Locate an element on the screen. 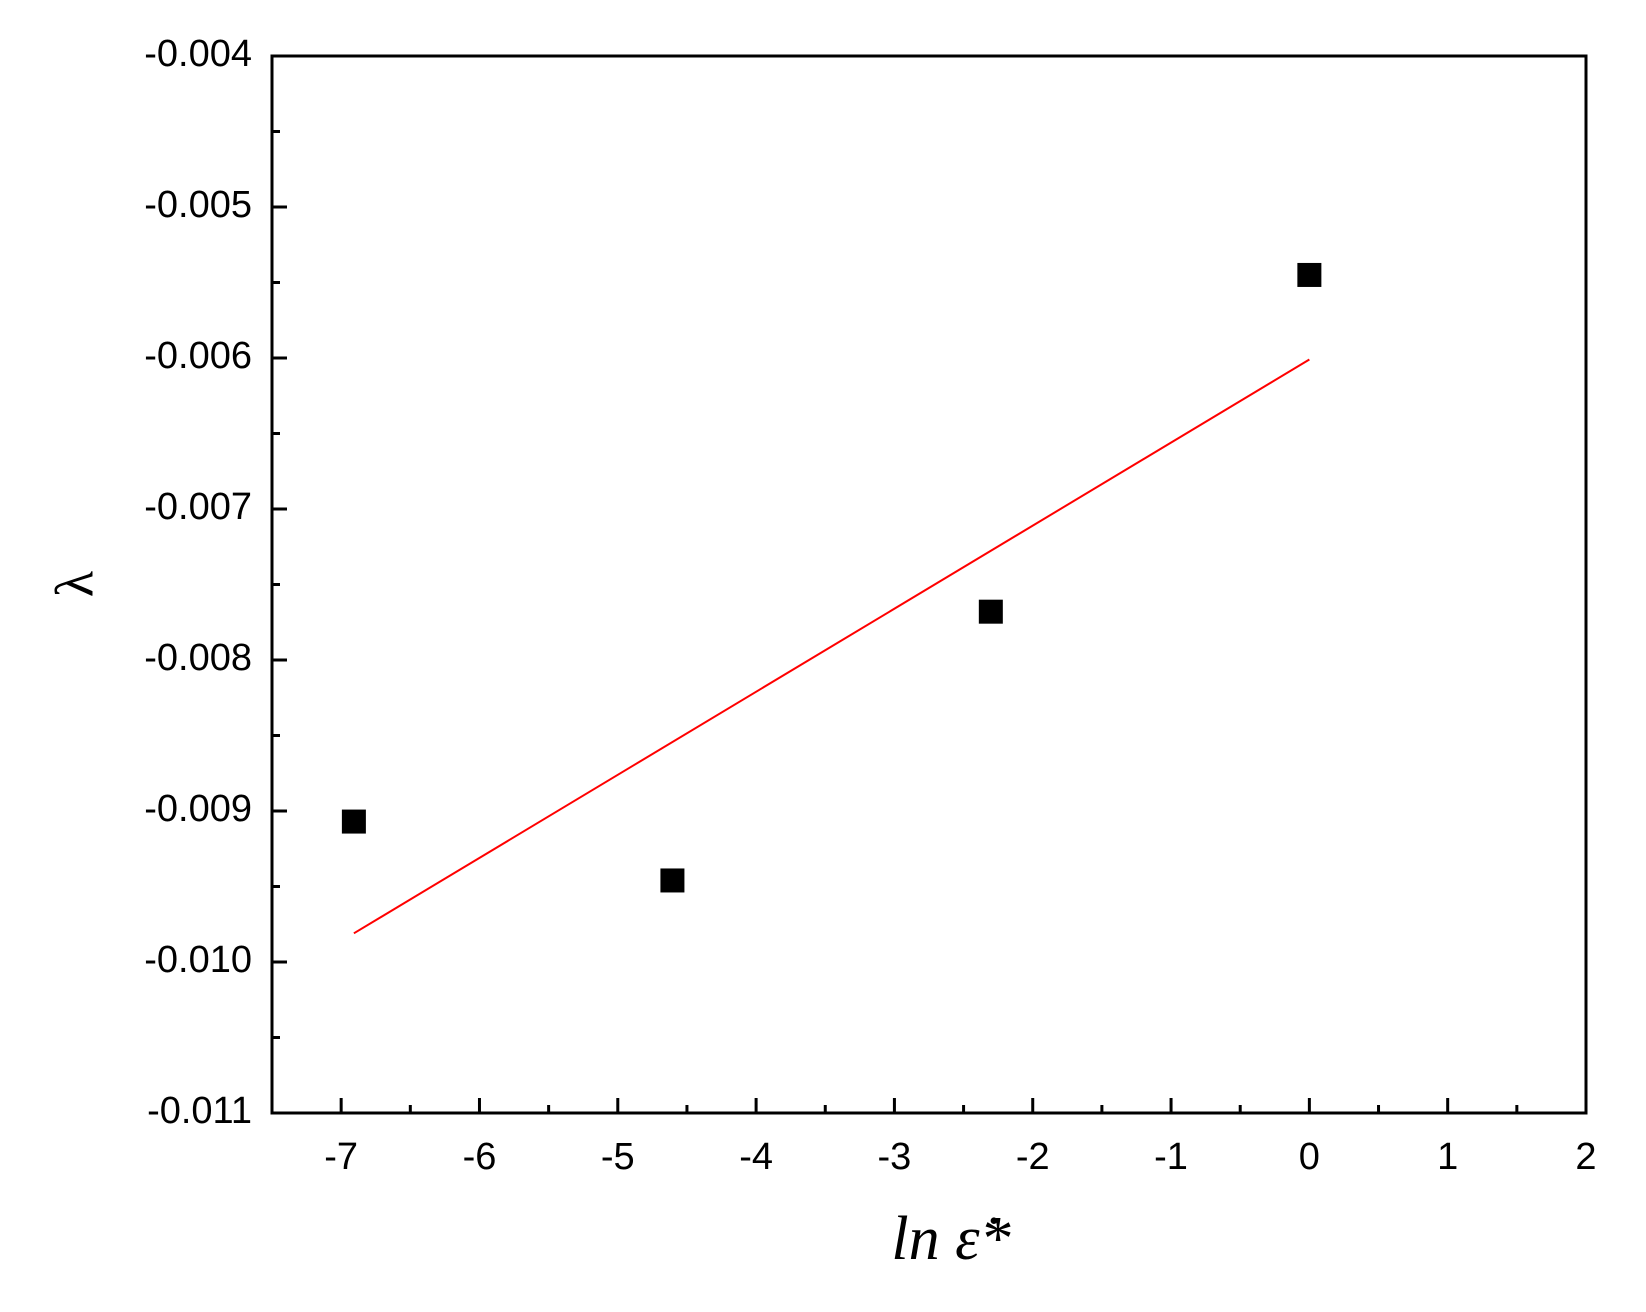 The height and width of the screenshot is (1312, 1646). x-tick-label: -5 is located at coordinates (618, 1157).